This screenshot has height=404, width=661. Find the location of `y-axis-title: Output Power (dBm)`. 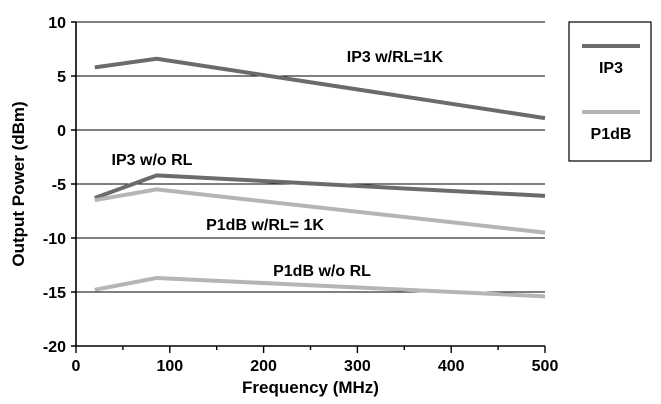

y-axis-title: Output Power (dBm) is located at coordinates (18, 183).